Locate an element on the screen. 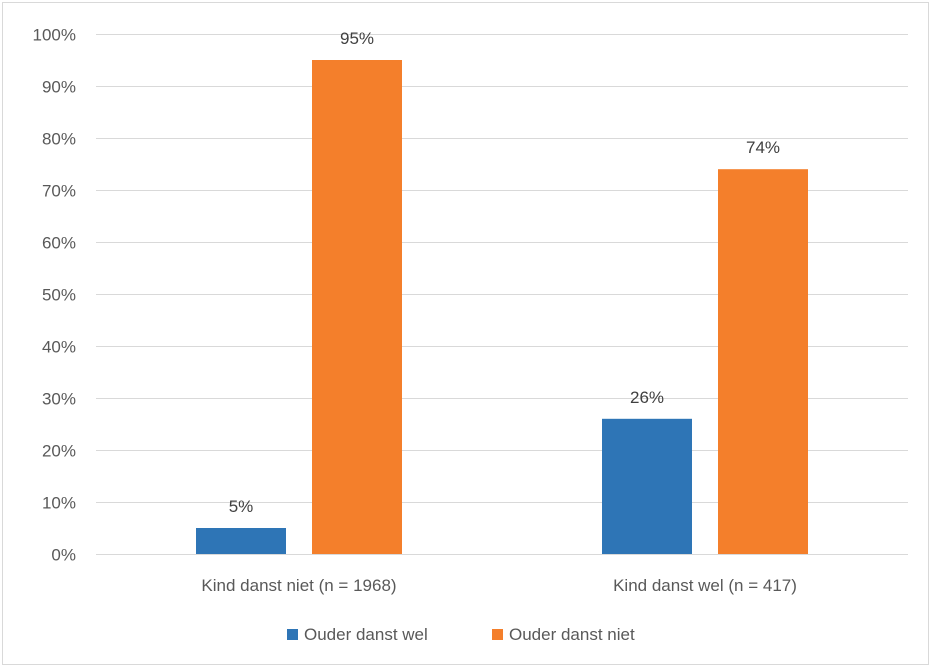 This screenshot has height=669, width=933. data-label: 26% is located at coordinates (647, 397).